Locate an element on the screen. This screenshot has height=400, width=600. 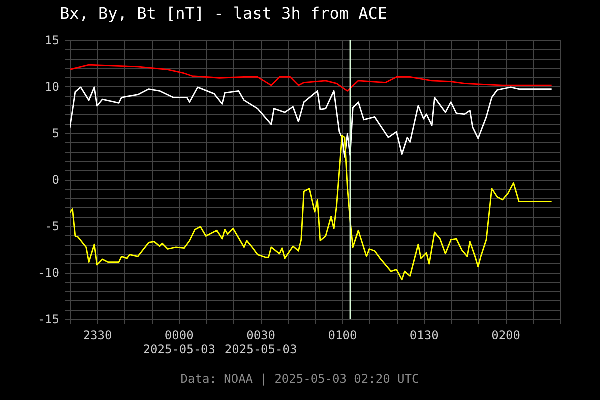
x-tick-label: 0130 is located at coordinates (424, 335).